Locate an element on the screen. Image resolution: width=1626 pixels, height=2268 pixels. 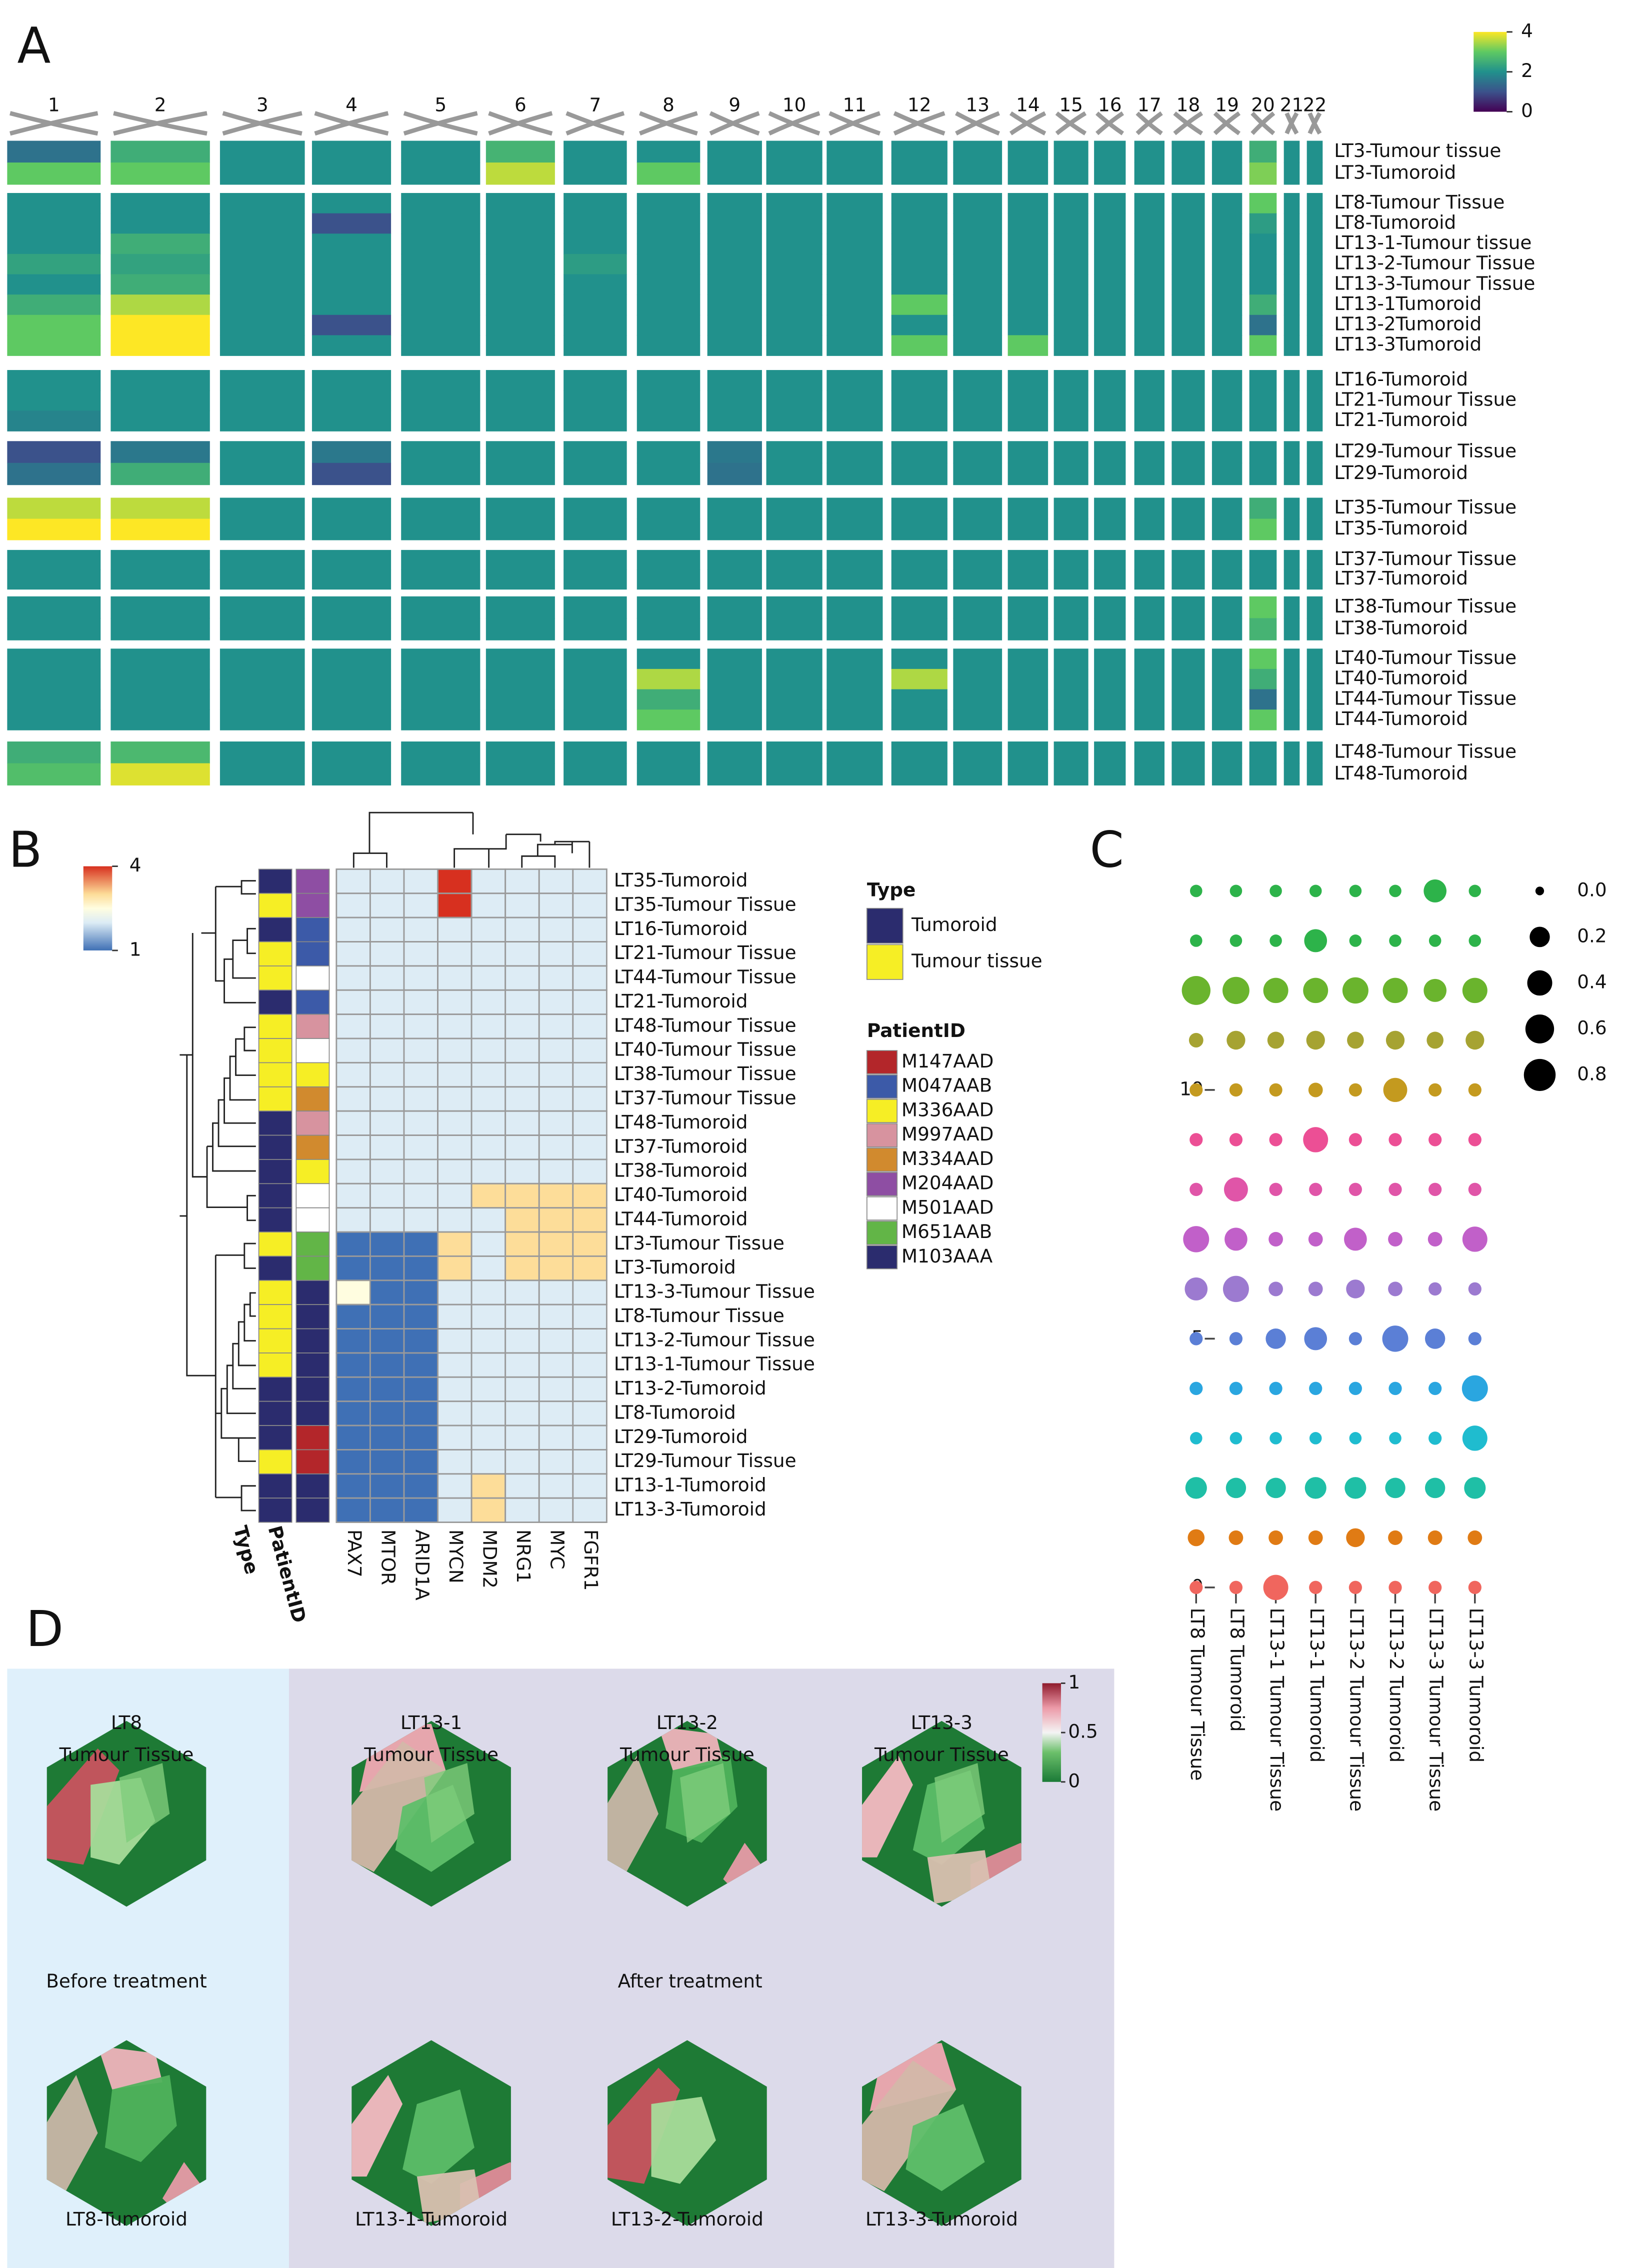
sample-label: LT29-Tumour Tissue is located at coordinates (705, 1461).